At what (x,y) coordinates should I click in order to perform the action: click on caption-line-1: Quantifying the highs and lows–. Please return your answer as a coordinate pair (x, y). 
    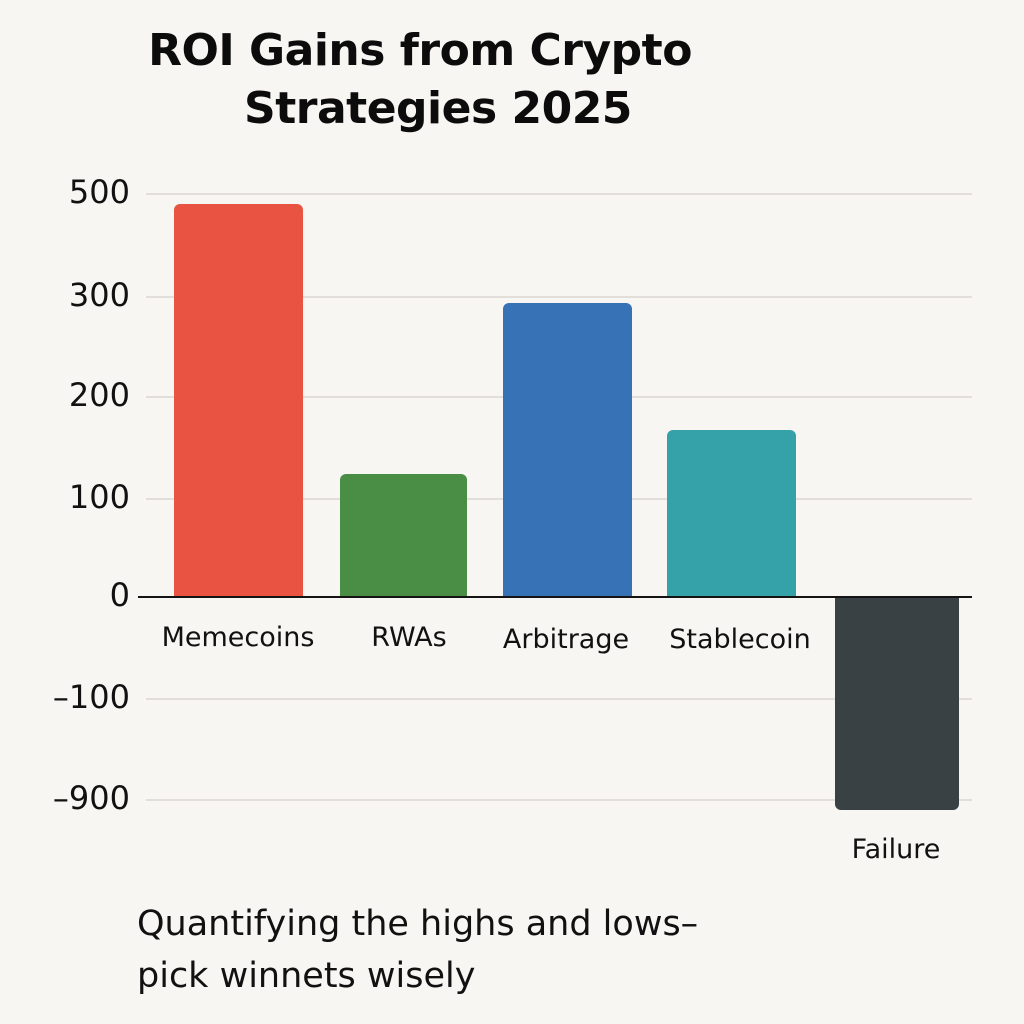
    Looking at the image, I should click on (418, 924).